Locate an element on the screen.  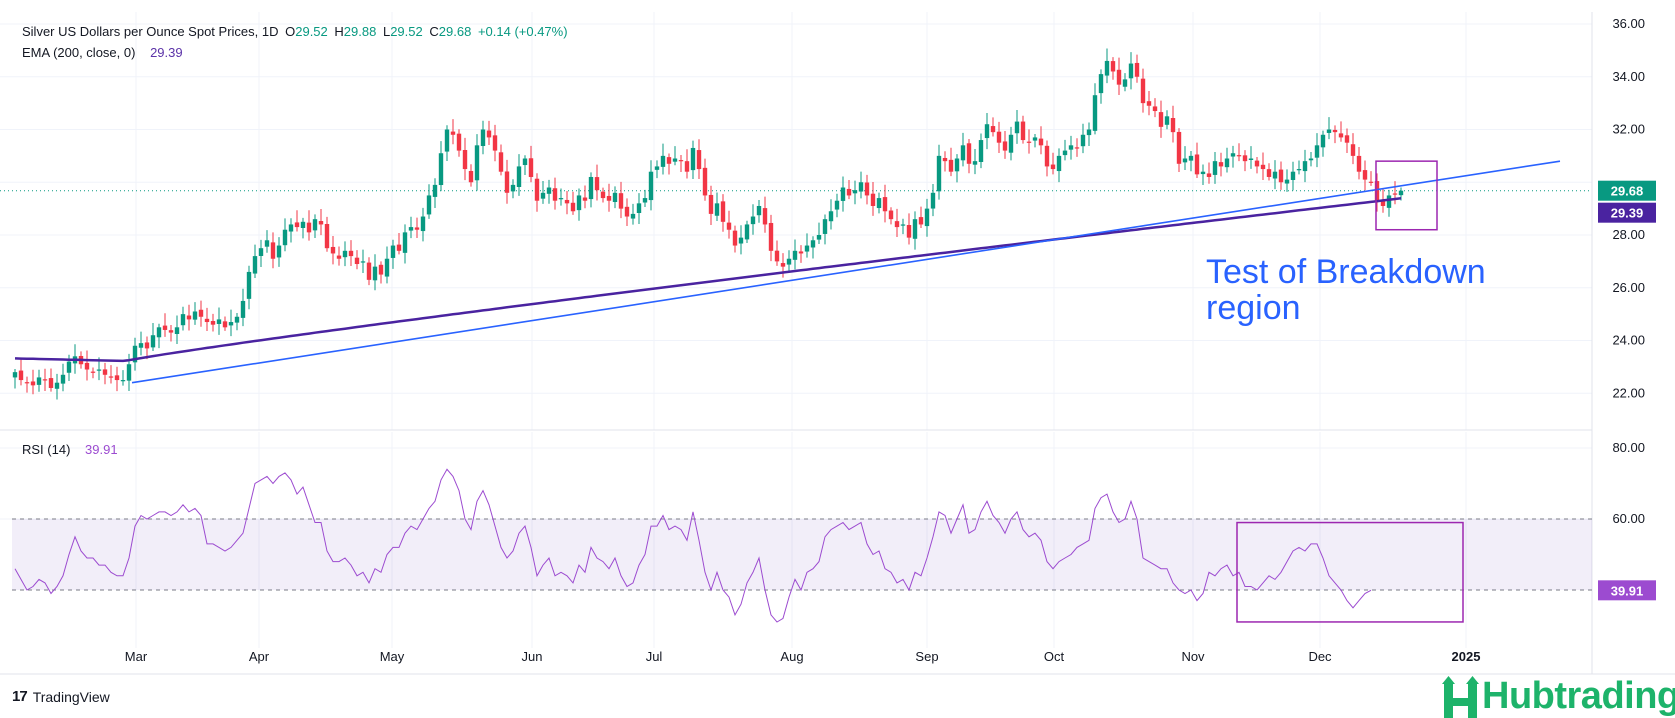
rsi-band is located at coordinates (802, 554).